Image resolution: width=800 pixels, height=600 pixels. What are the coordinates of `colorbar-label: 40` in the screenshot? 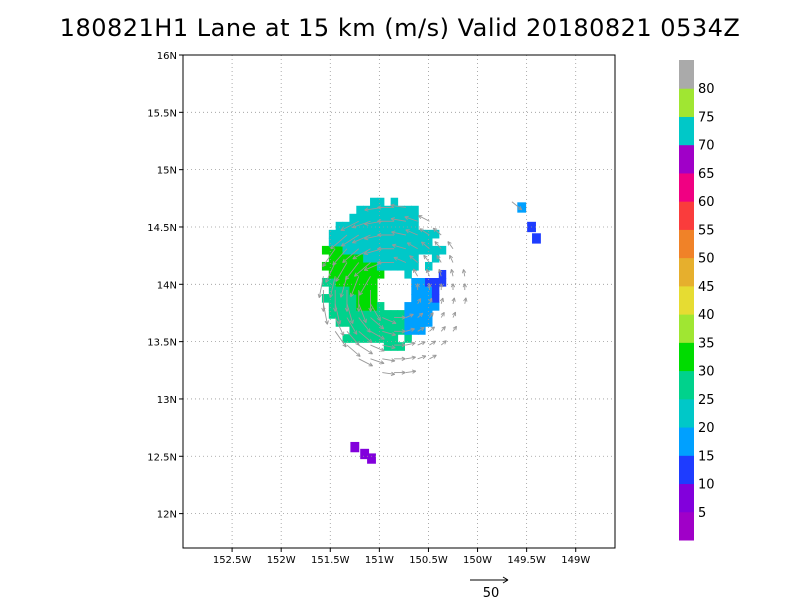 It's located at (706, 315).